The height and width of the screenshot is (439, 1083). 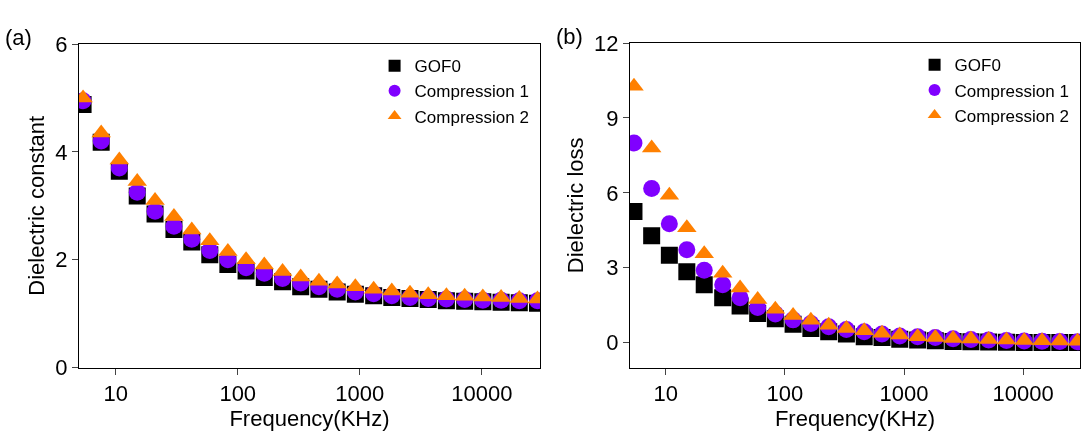 I want to click on y-tick-label: 12, so click(x=606, y=43).